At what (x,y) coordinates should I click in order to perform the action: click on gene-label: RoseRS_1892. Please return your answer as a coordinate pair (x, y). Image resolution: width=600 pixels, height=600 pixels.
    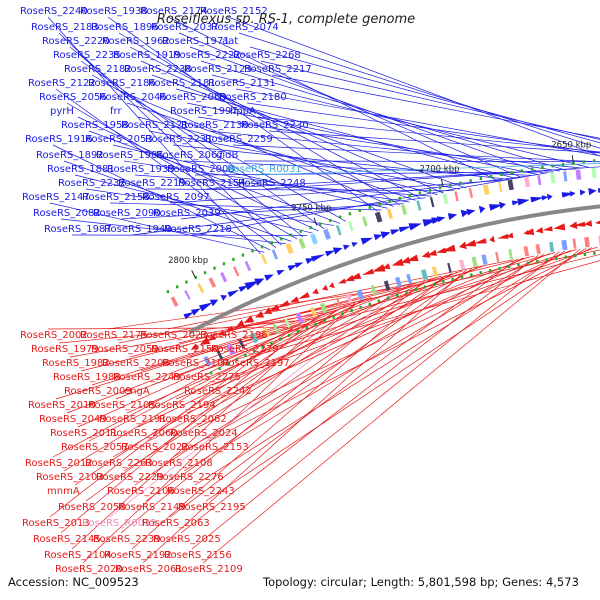
    Looking at the image, I should click on (70, 155).